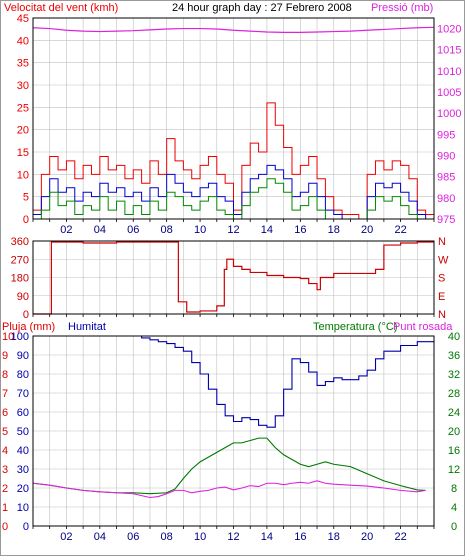 This screenshot has width=465, height=556. Describe the element at coordinates (229, 489) in the screenshot. I see `dewpoint-series-line` at that location.